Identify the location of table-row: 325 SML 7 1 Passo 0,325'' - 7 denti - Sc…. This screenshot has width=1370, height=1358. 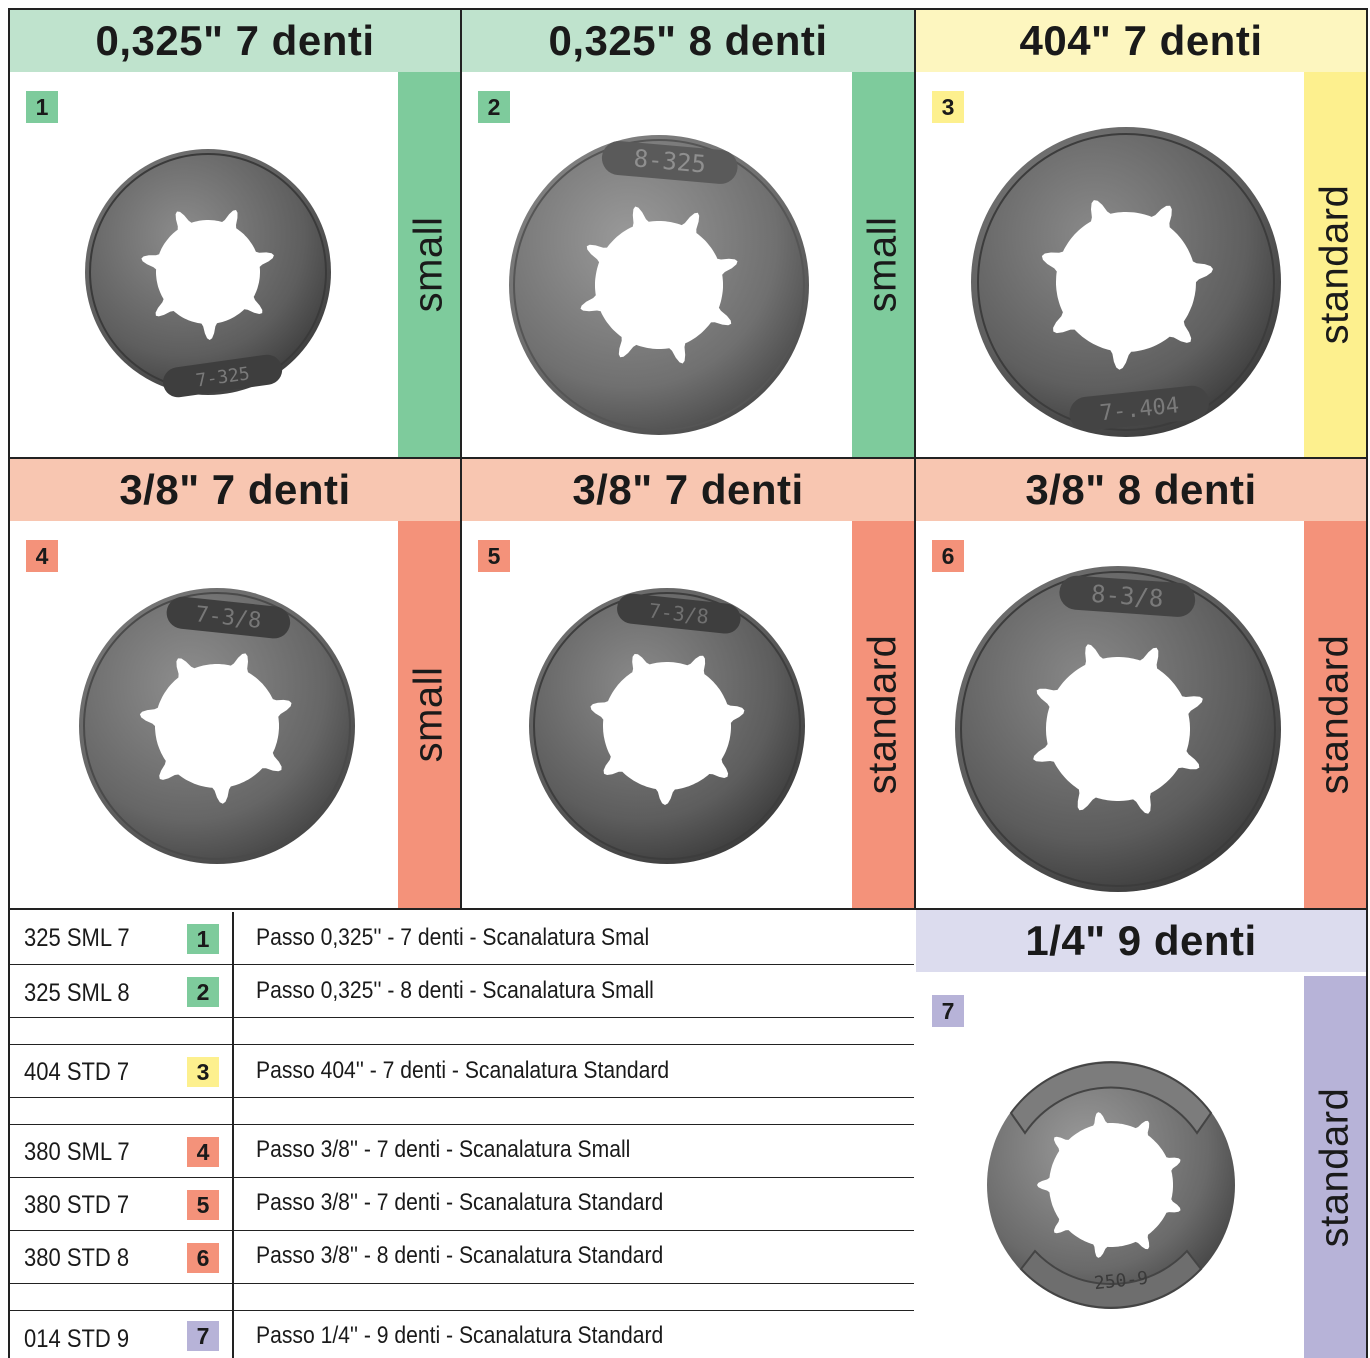
(462, 938).